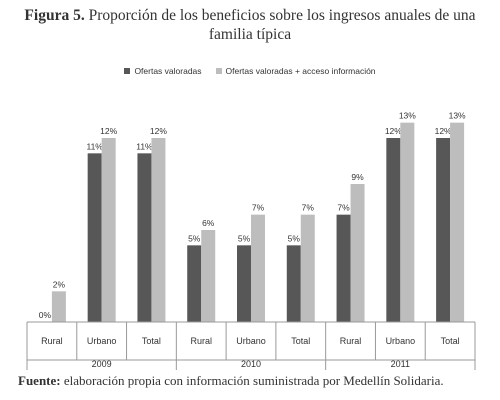 The image size is (500, 400). What do you see at coordinates (400, 364) in the screenshot?
I see `group-year-label: 2011` at bounding box center [400, 364].